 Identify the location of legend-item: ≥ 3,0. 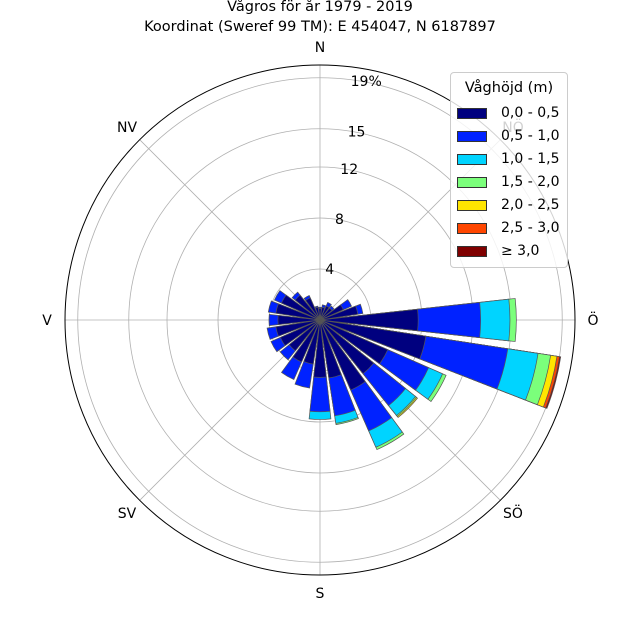
(498, 251).